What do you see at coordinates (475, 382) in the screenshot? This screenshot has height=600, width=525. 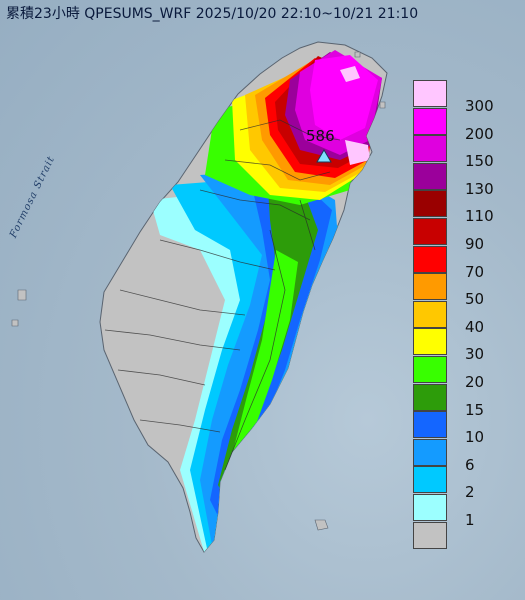 I see `legend-label: 20` at bounding box center [475, 382].